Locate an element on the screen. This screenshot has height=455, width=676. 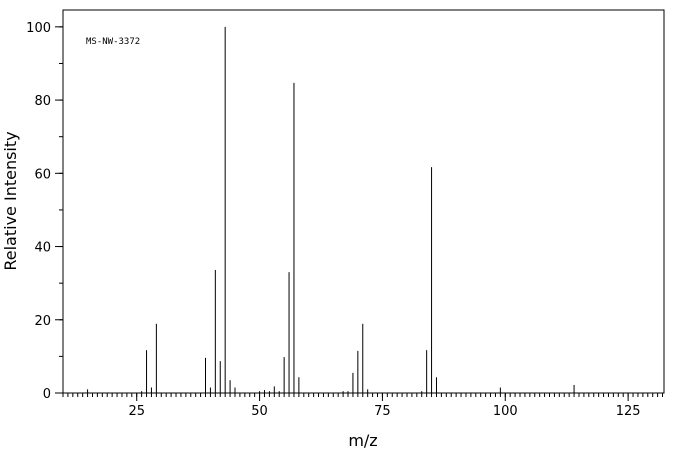
x-tick-label: 50 is located at coordinates (259, 411).